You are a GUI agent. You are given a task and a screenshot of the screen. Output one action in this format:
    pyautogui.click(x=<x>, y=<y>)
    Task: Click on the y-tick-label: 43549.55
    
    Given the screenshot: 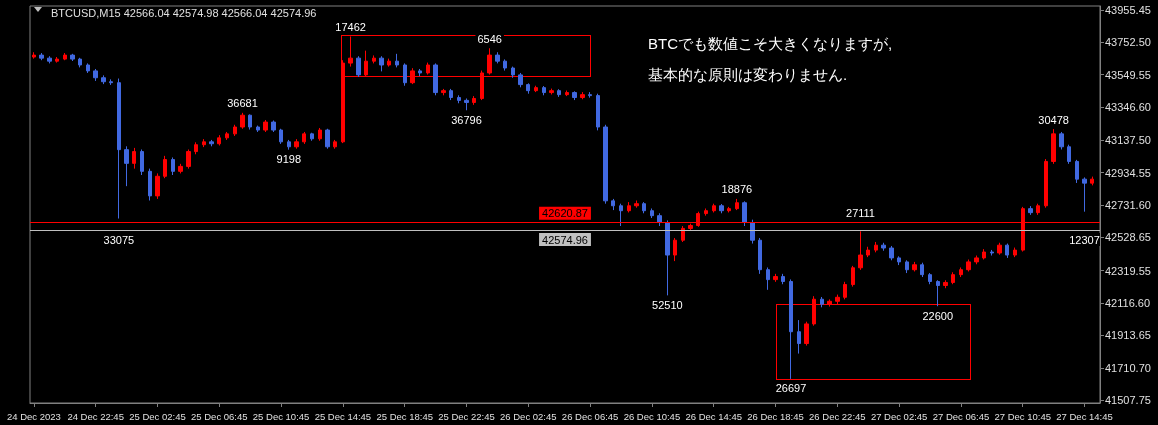 What is the action you would take?
    pyautogui.click(x=1128, y=74)
    